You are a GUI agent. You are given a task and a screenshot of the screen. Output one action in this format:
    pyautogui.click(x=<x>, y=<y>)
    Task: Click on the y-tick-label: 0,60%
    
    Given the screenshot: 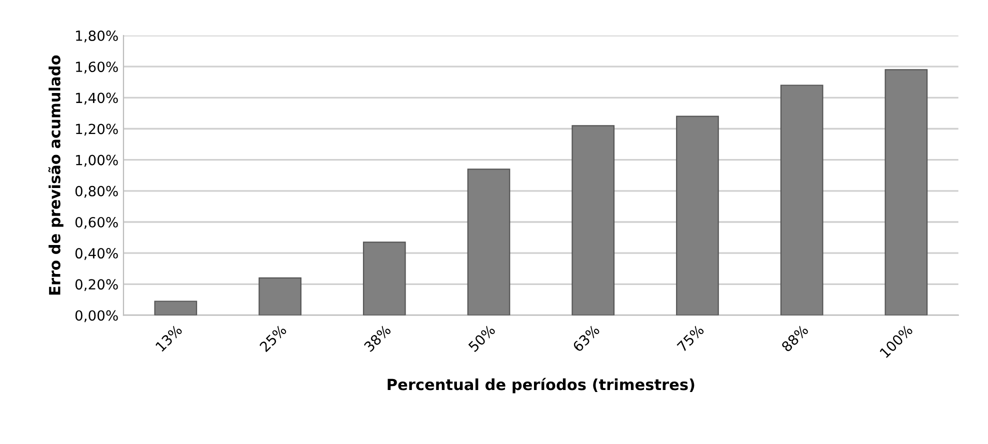 What is the action you would take?
    pyautogui.click(x=96, y=222)
    